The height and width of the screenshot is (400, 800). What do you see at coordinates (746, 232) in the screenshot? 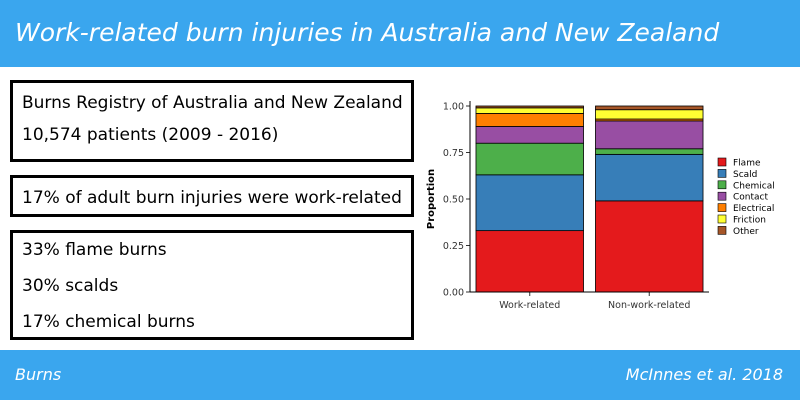
I see `legend-label-other: Other` at bounding box center [746, 232].